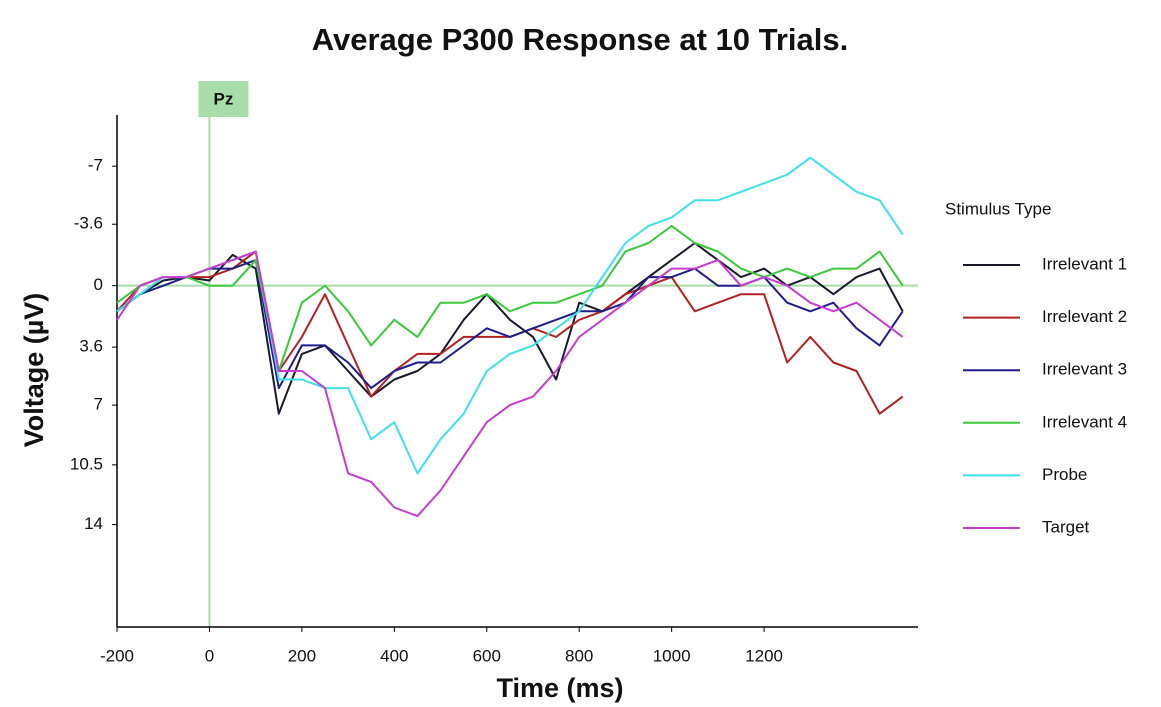 Image resolution: width=1161 pixels, height=707 pixels. What do you see at coordinates (487, 655) in the screenshot?
I see `x-tick-label: 600` at bounding box center [487, 655].